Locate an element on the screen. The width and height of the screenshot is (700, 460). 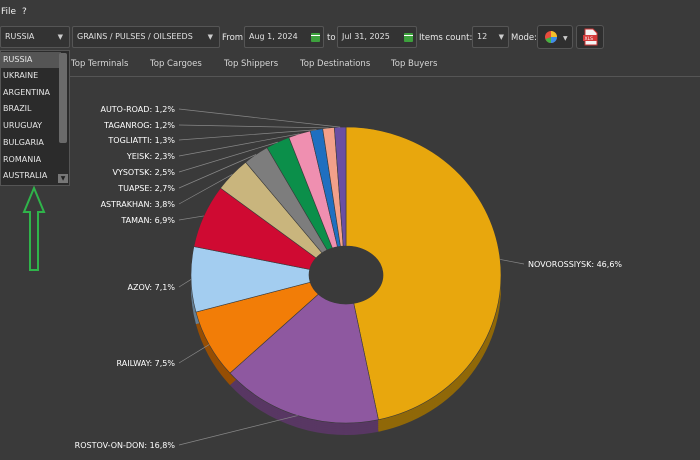
slice-label-vysotsk: VYSOTSK: 2,5% is located at coordinates (143, 172).